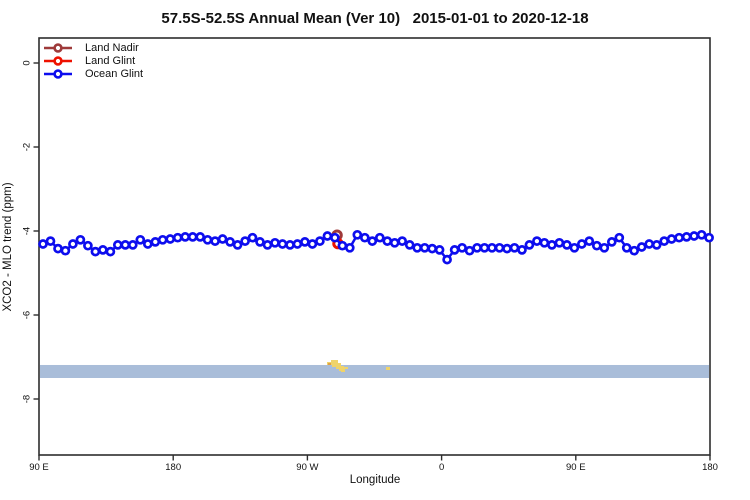  I want to click on y-tick-label: -2, so click(27, 147).